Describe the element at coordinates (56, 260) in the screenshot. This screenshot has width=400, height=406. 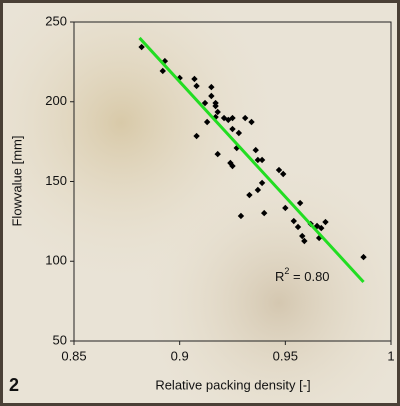
I see `y-tick-label: 100` at that location.